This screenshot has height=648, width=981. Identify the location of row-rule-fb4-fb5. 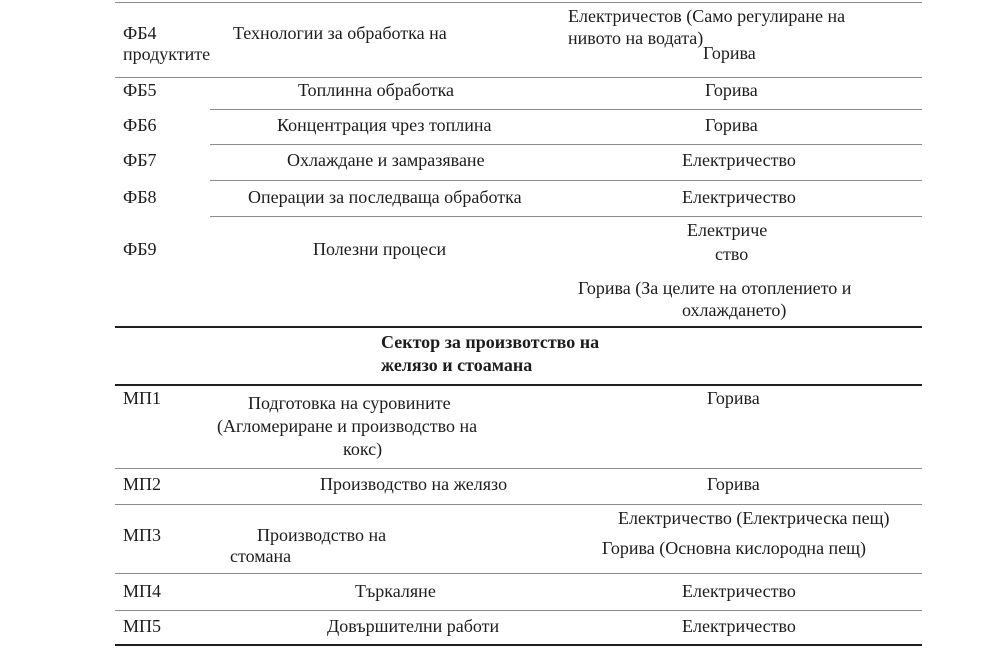
(518, 77).